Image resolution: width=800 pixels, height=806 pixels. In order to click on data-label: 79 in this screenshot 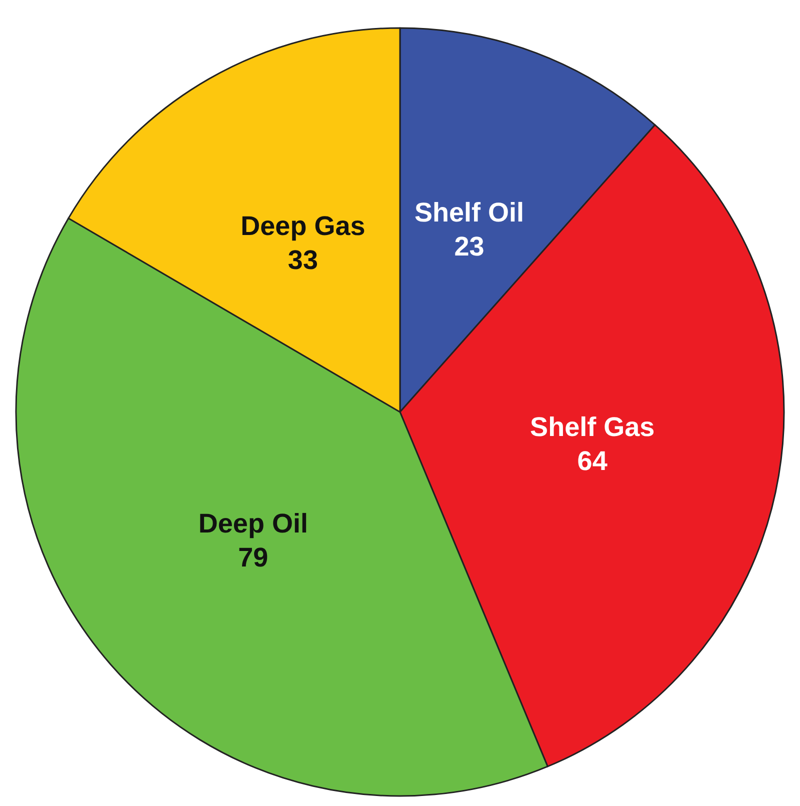, I will do `click(253, 557)`.